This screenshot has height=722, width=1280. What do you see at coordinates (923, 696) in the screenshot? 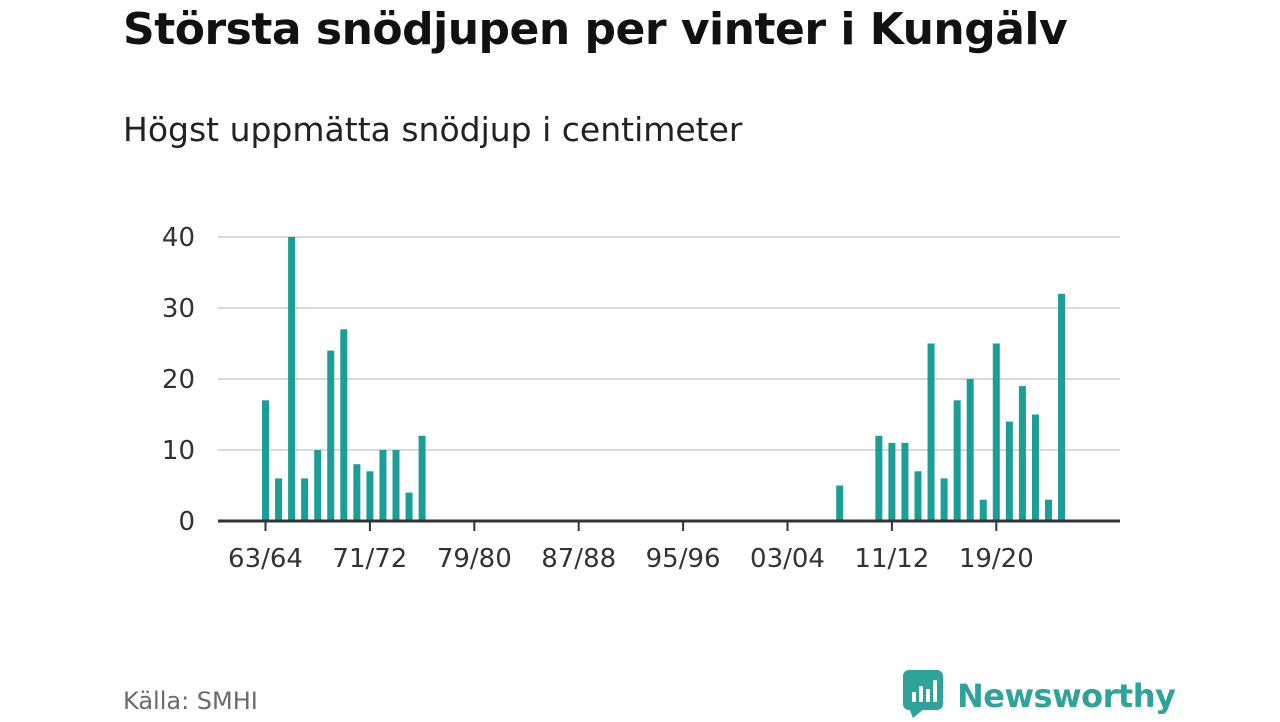
I see `newsworthy-logo-icon` at bounding box center [923, 696].